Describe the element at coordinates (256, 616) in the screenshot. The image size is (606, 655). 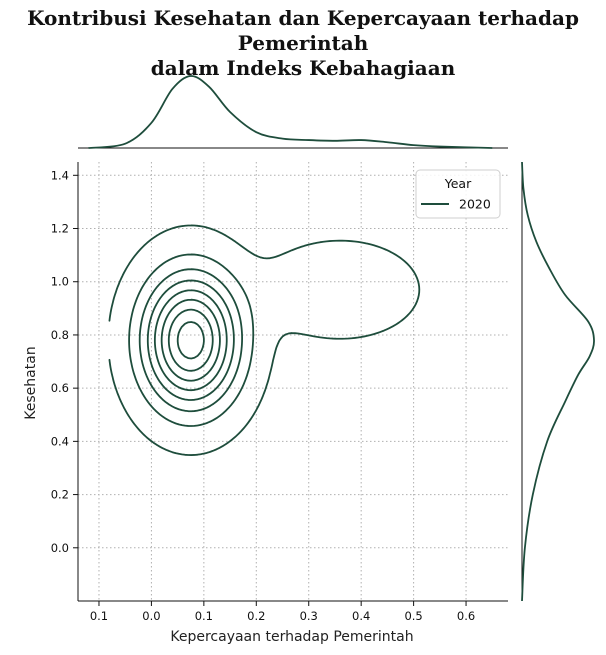
I see `x-tick-label: 0.2` at that location.